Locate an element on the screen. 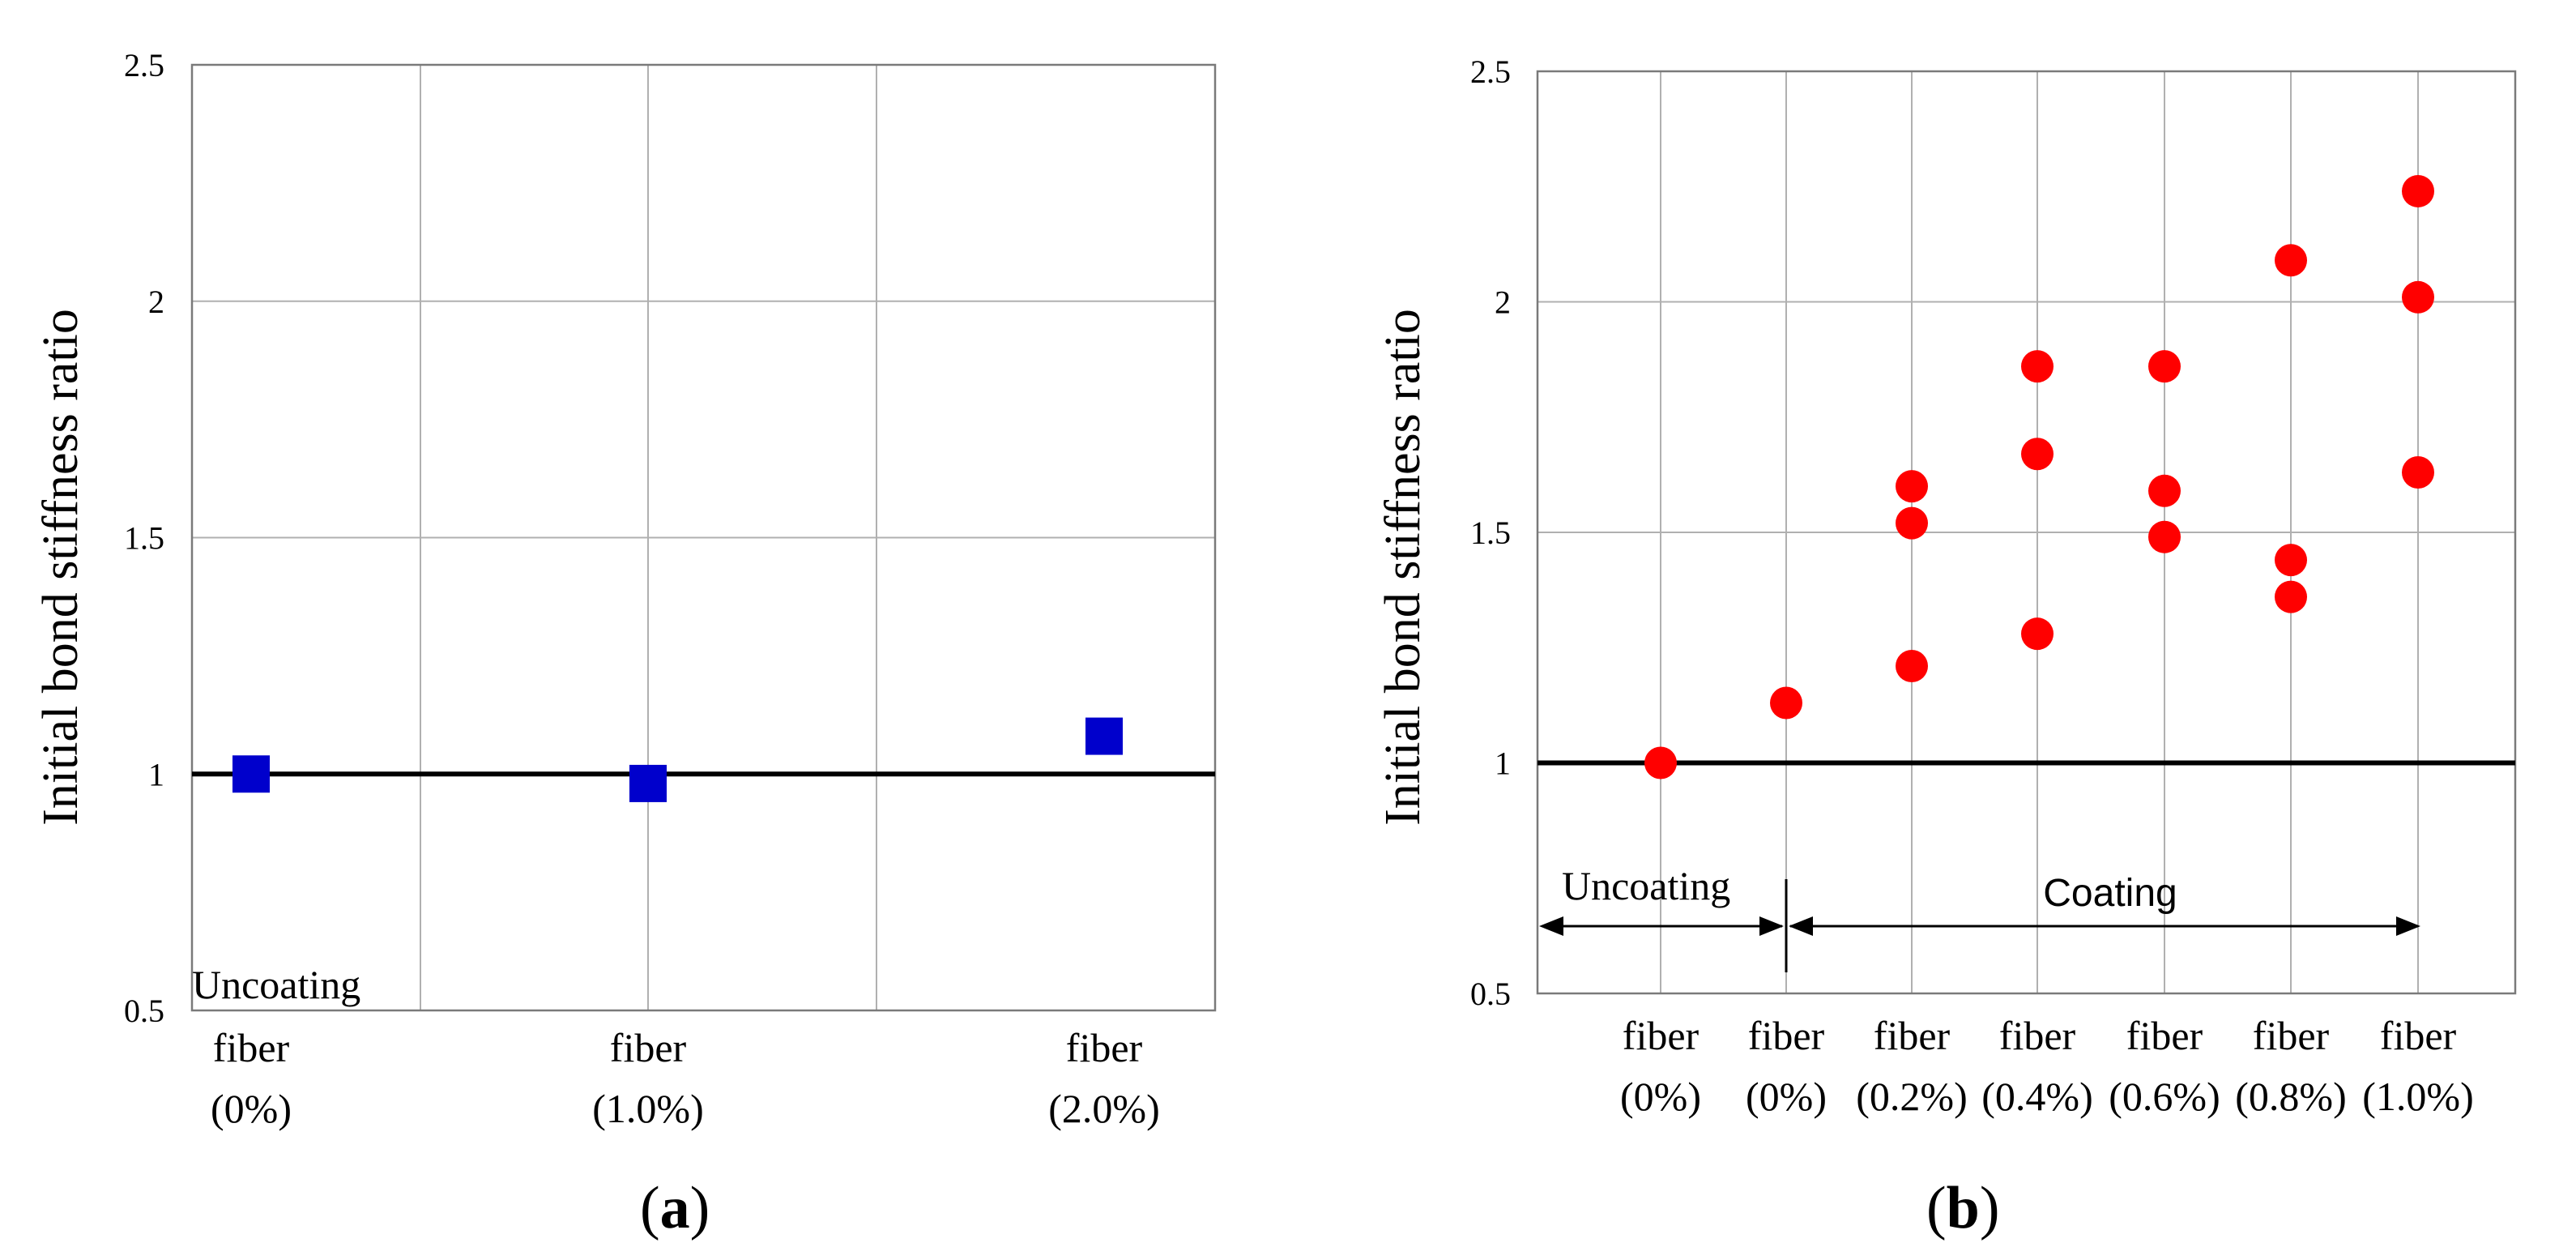 This screenshot has height=1260, width=2576. annotation-uncoating-a: Uncoating is located at coordinates (276, 984).